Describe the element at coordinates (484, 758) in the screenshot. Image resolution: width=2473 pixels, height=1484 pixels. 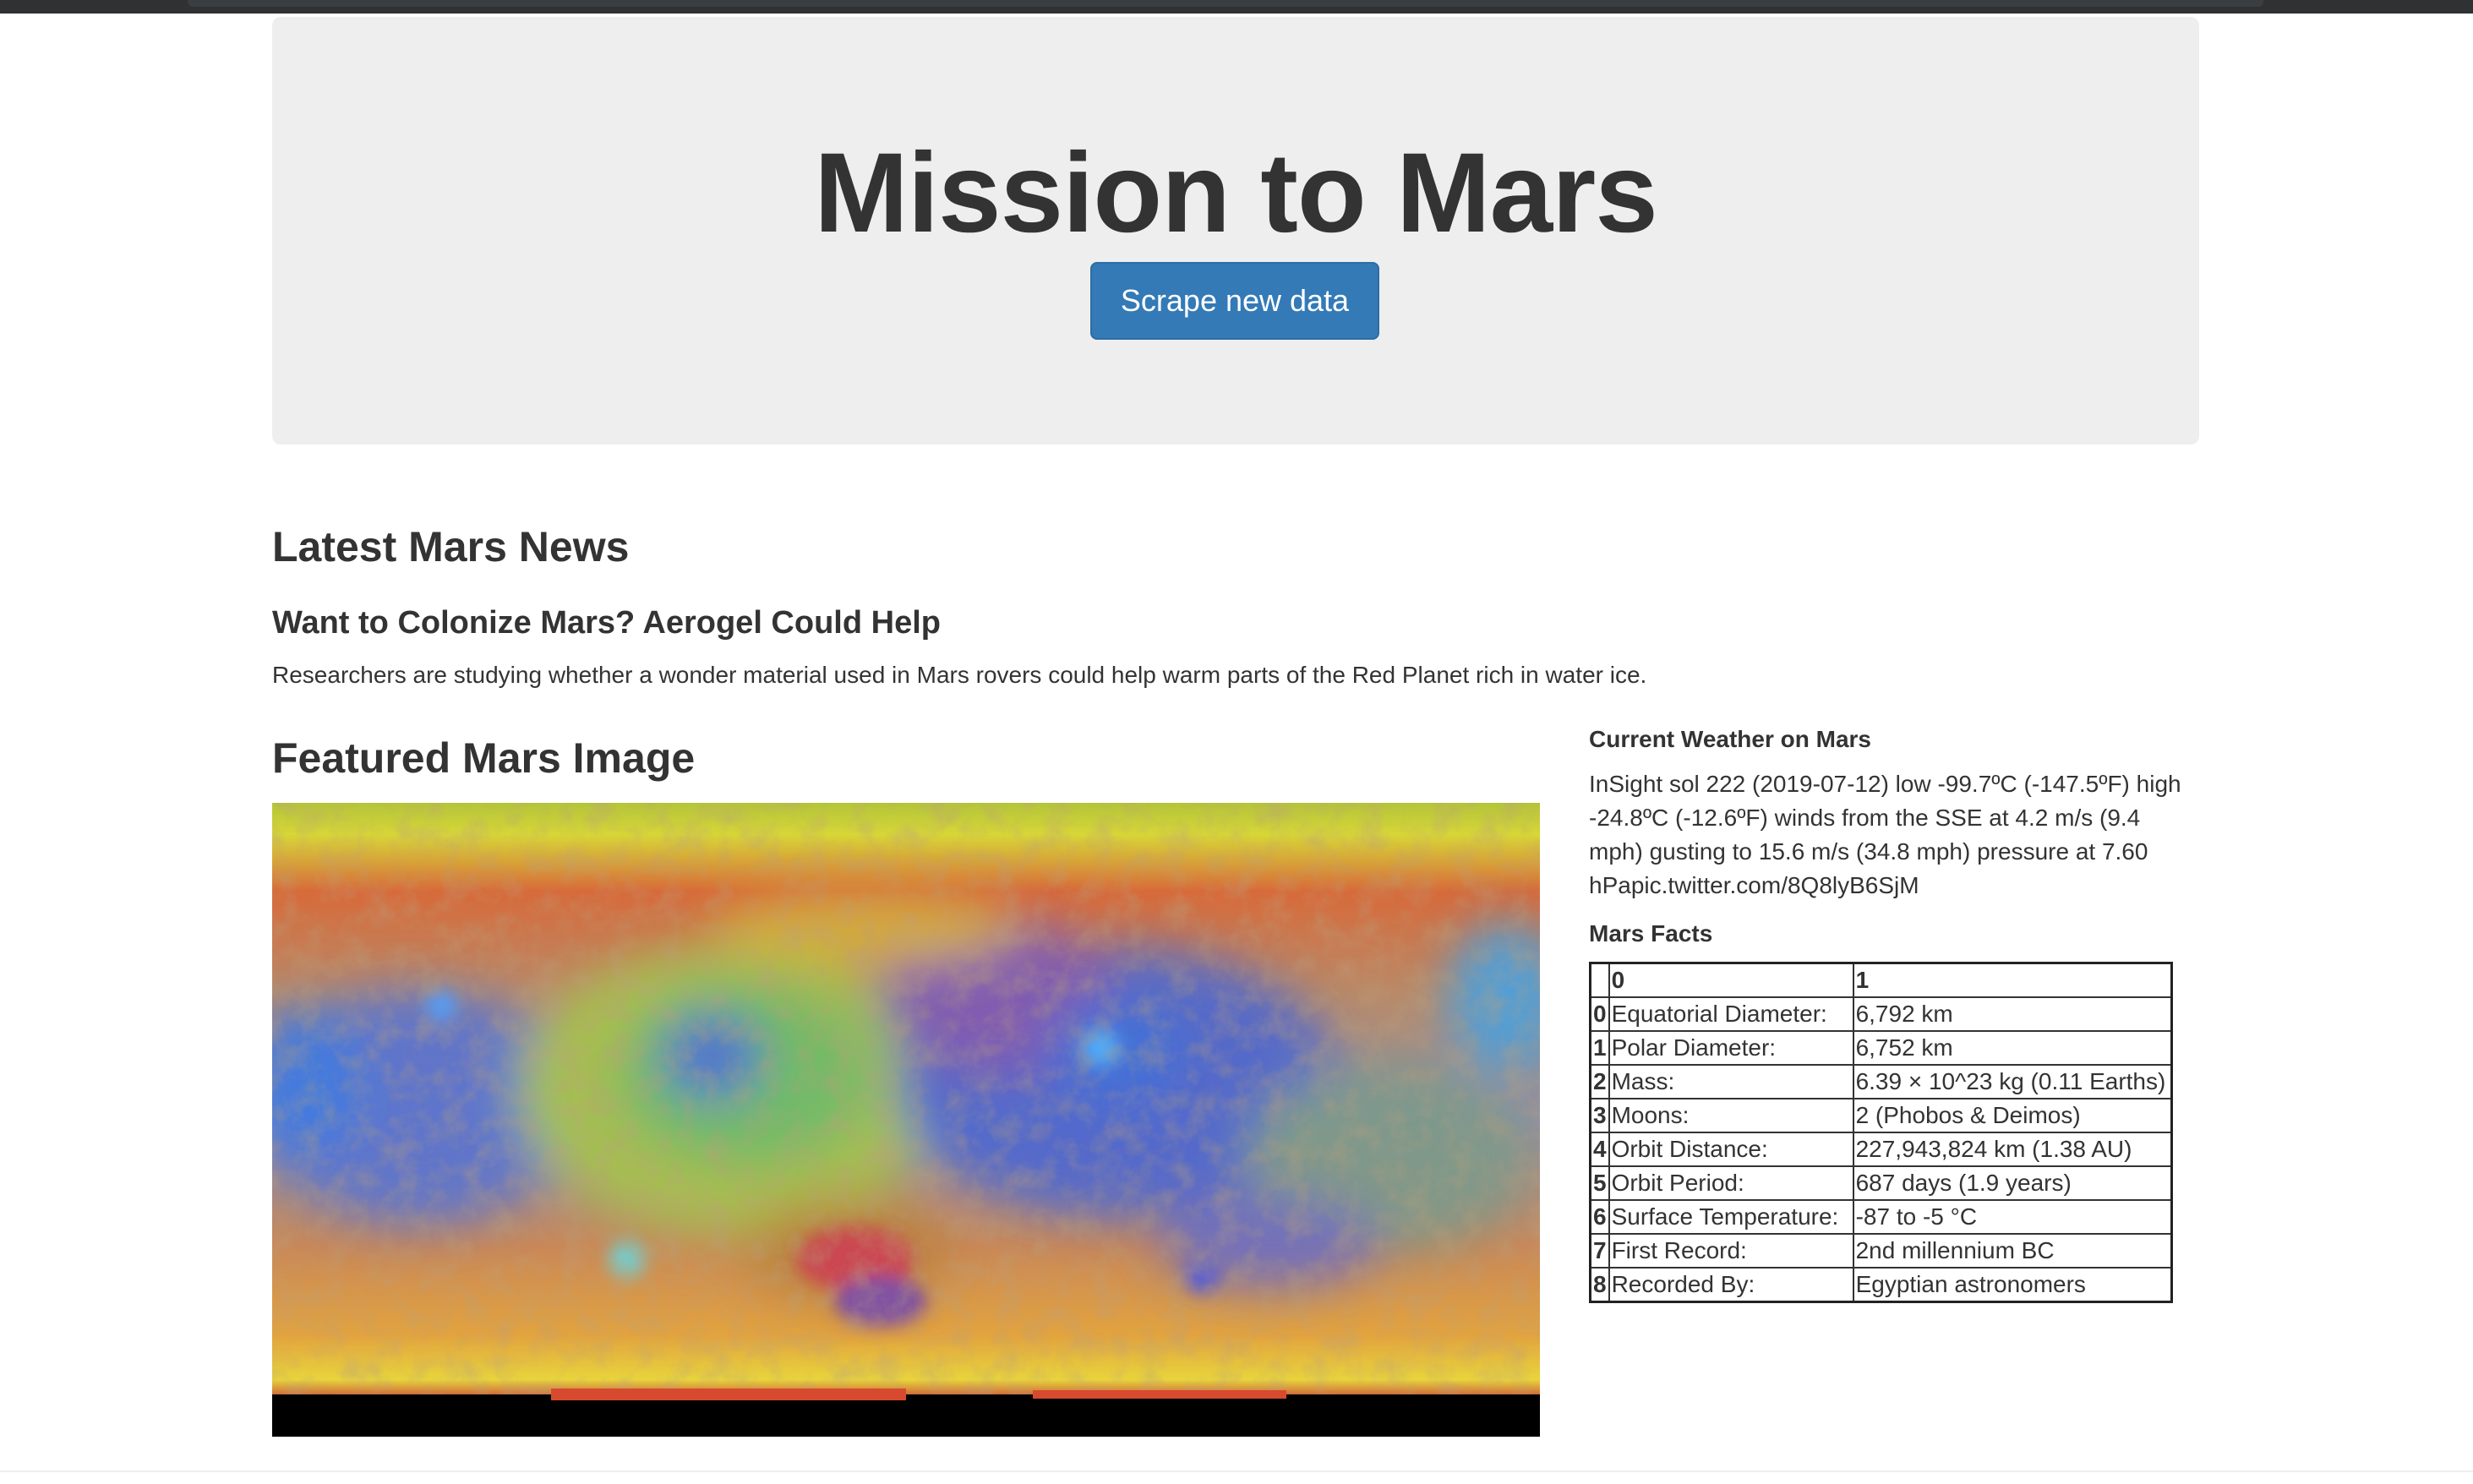
I see `featured-image-heading: Featured Mars Image` at that location.